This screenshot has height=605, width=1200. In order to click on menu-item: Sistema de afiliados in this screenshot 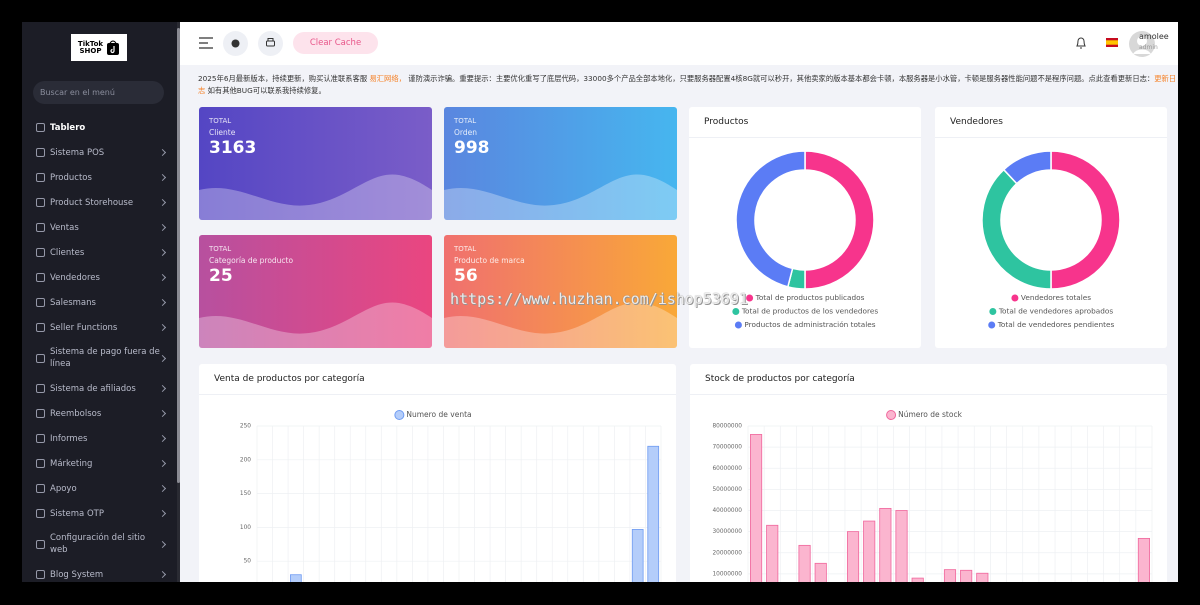, I will do `click(99, 388)`.